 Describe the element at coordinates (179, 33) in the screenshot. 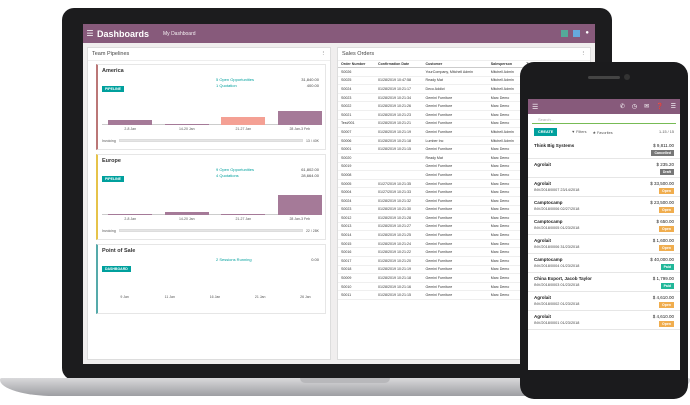

I see `breadcrumb: My Dashboard` at that location.